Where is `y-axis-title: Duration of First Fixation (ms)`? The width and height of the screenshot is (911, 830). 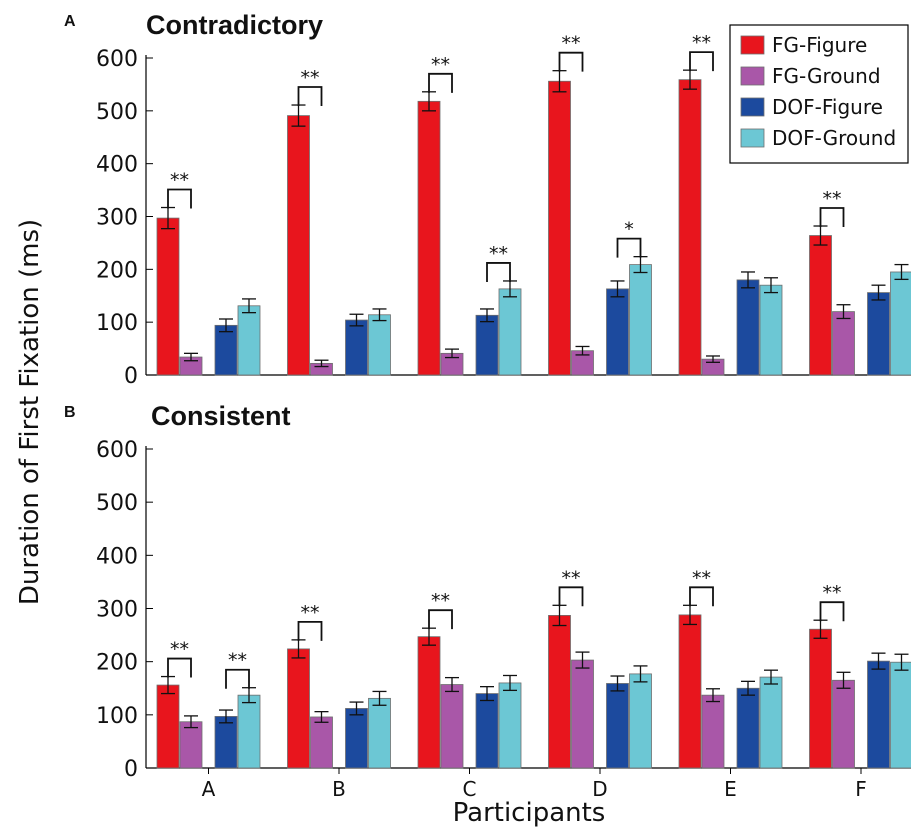 y-axis-title: Duration of First Fixation (ms) is located at coordinates (30, 412).